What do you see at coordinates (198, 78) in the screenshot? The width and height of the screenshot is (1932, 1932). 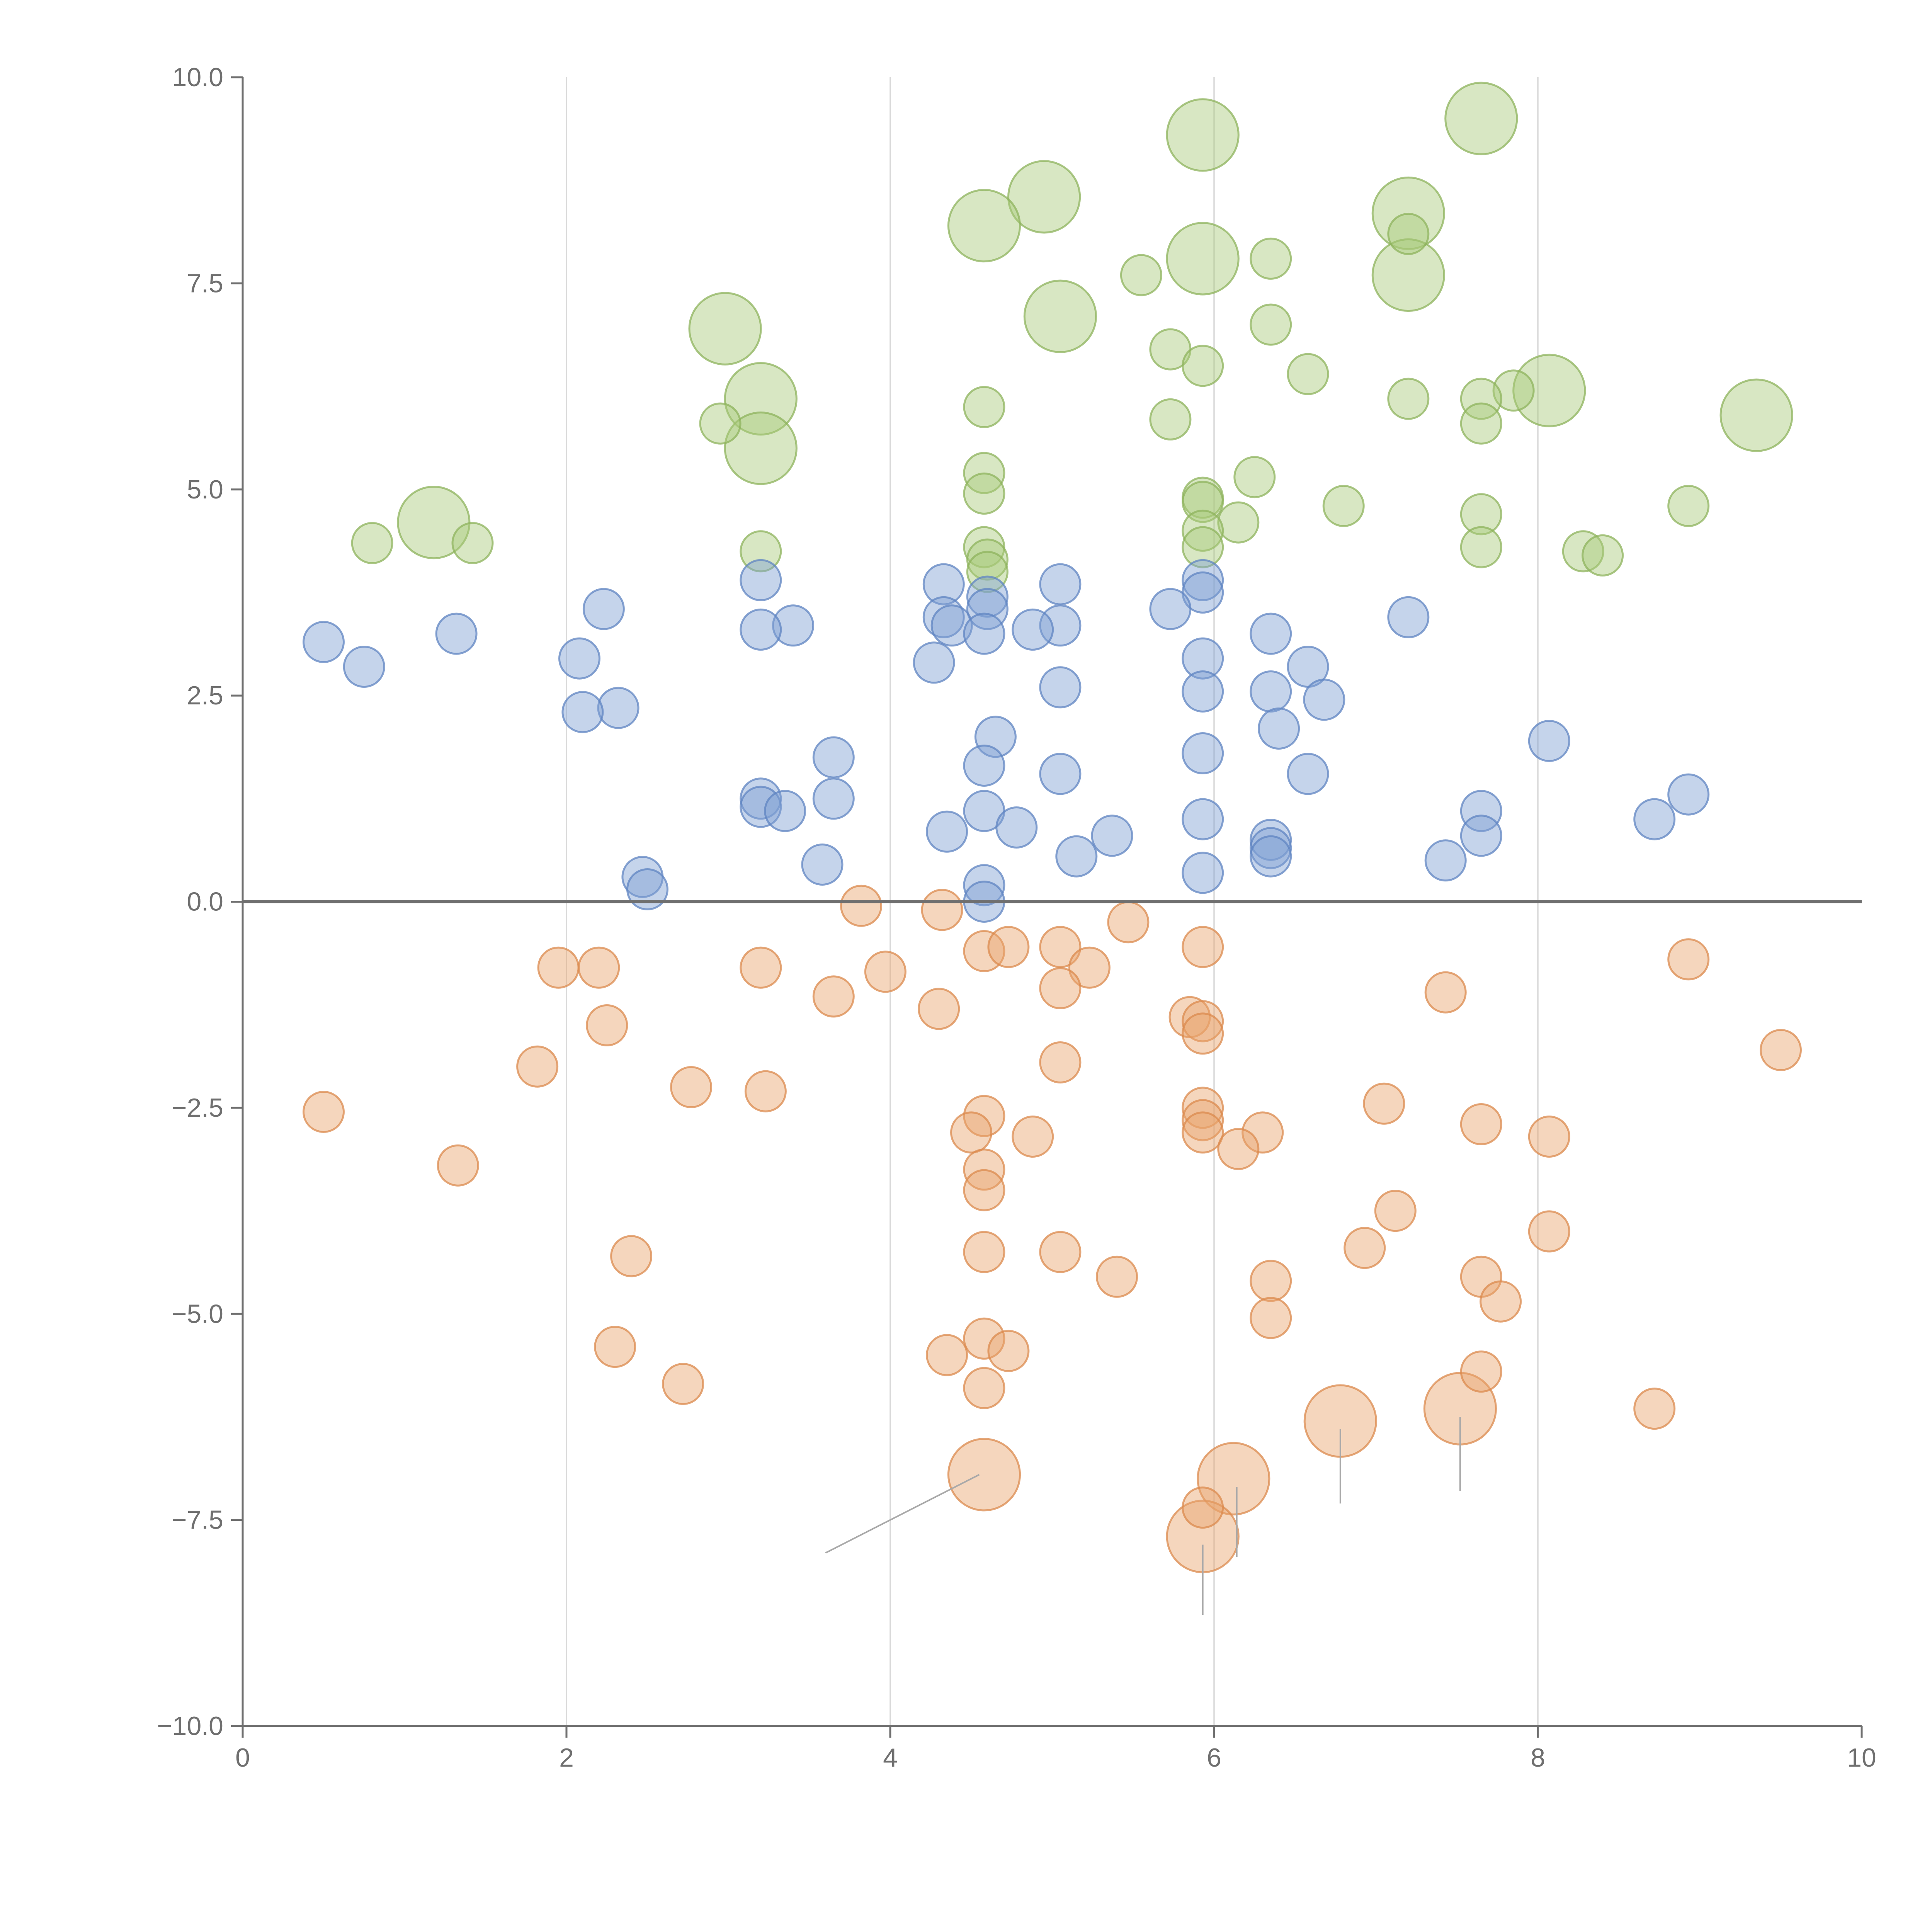 I see `y-tick-label: 10.0` at bounding box center [198, 78].